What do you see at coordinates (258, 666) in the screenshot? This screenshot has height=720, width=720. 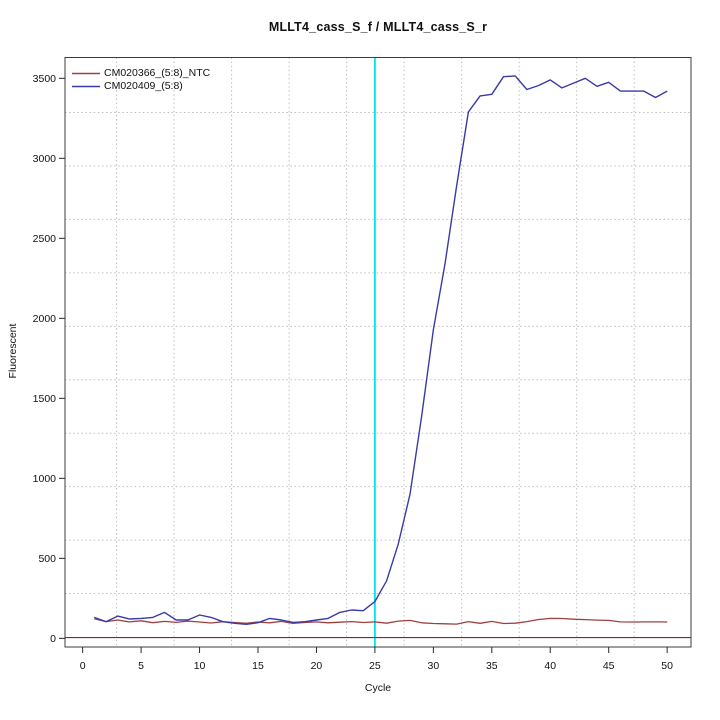 I see `x-tick-label: 15` at bounding box center [258, 666].